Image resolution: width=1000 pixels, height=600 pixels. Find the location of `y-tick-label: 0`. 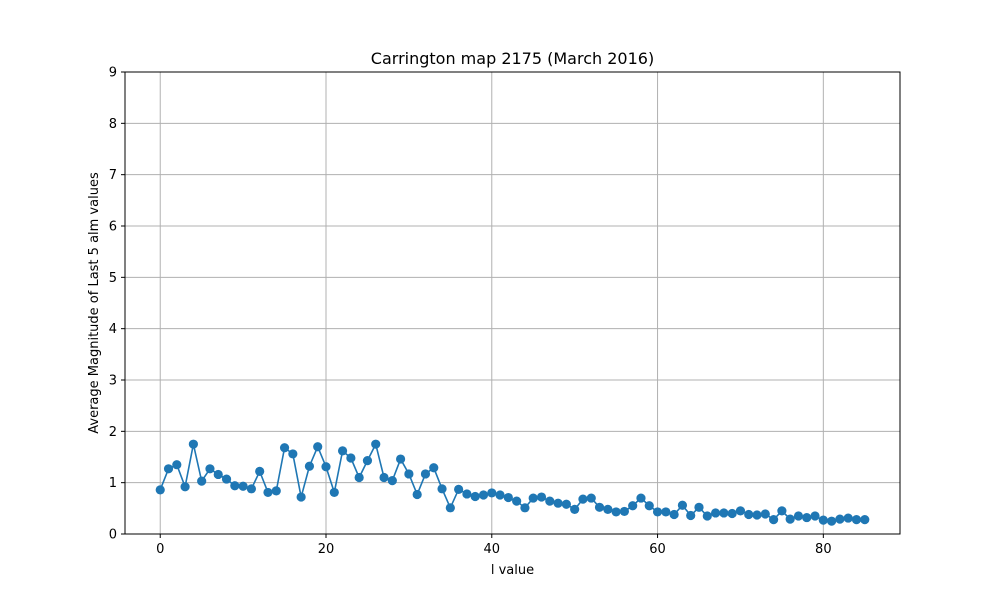

y-tick-label: 0 is located at coordinates (113, 535).